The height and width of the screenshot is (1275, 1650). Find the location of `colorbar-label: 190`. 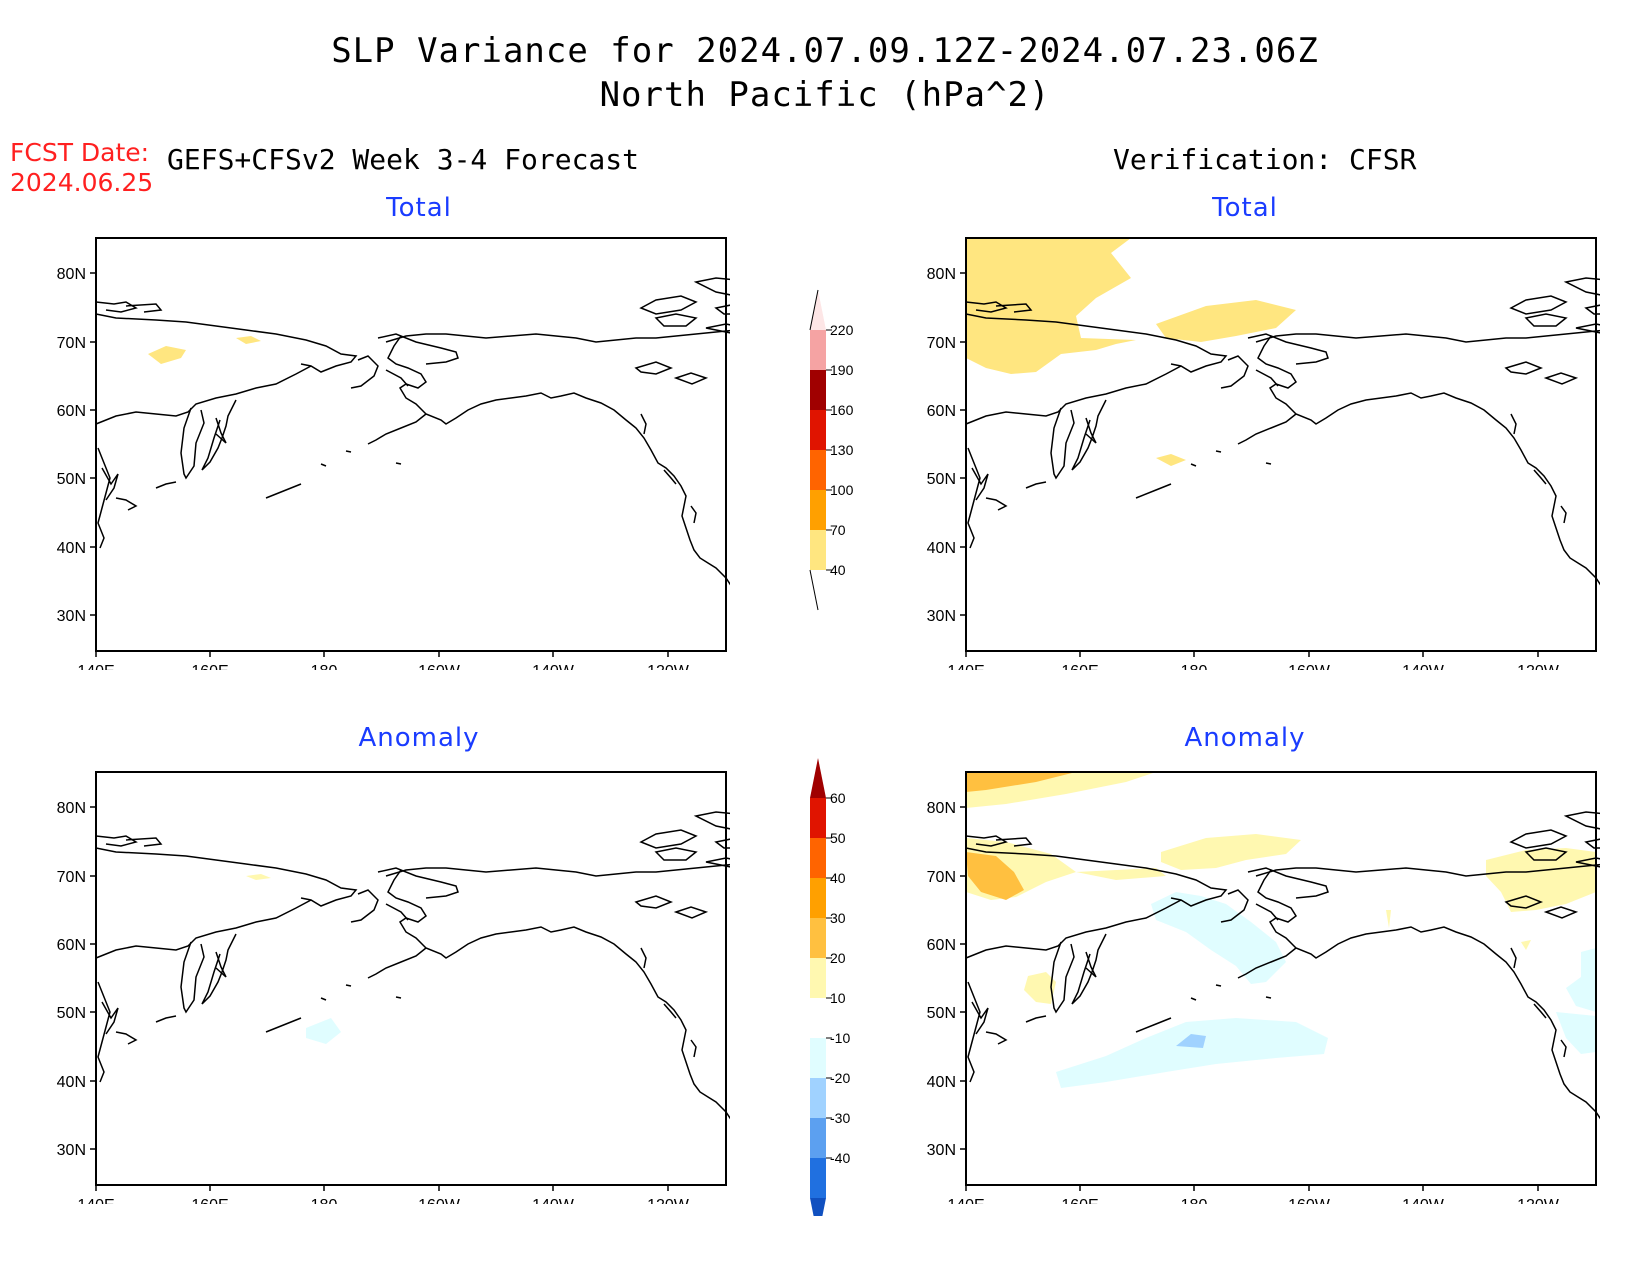

colorbar-label: 190 is located at coordinates (842, 370).